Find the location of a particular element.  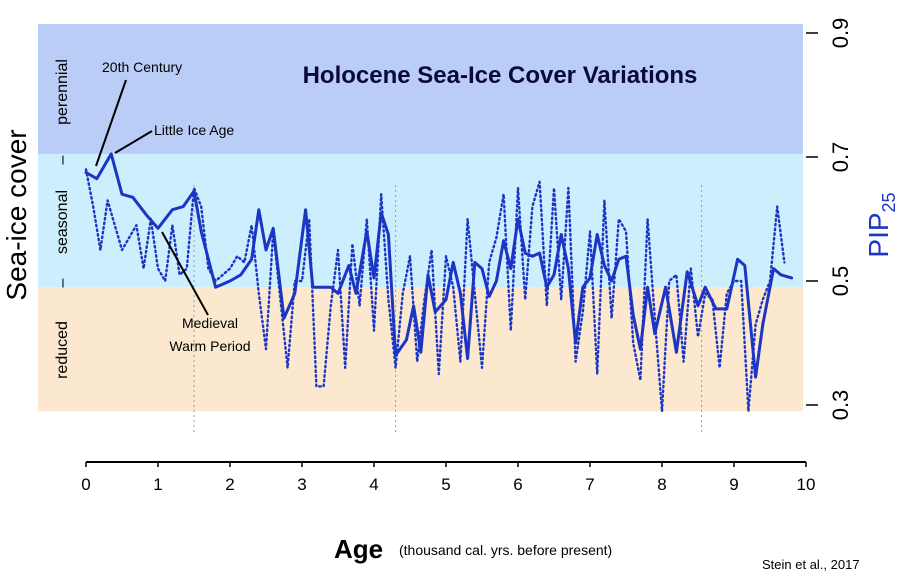

x-tick-label: 10 is located at coordinates (806, 484).